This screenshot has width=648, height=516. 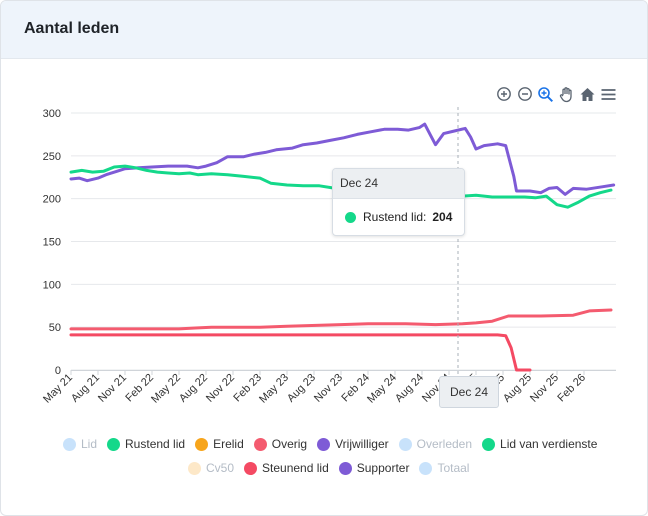 What do you see at coordinates (52, 243) in the screenshot?
I see `y-tick-label: 150` at bounding box center [52, 243].